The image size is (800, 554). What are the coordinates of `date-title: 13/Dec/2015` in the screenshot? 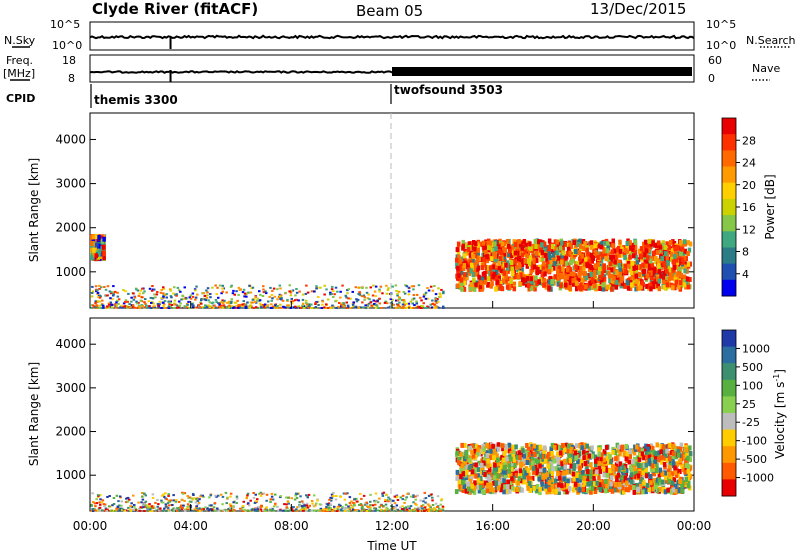 It's located at (638, 9).